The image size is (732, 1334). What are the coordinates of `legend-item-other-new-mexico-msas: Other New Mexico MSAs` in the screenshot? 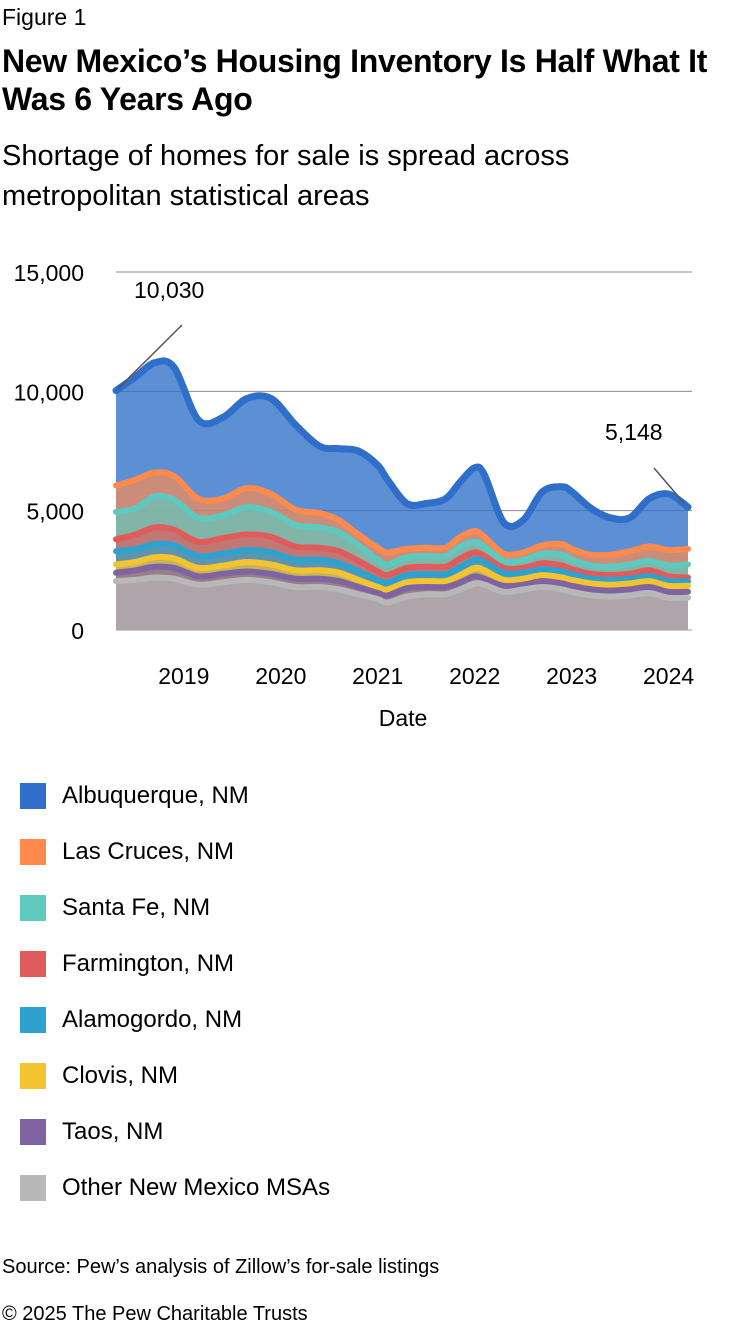 It's located at (175, 1188).